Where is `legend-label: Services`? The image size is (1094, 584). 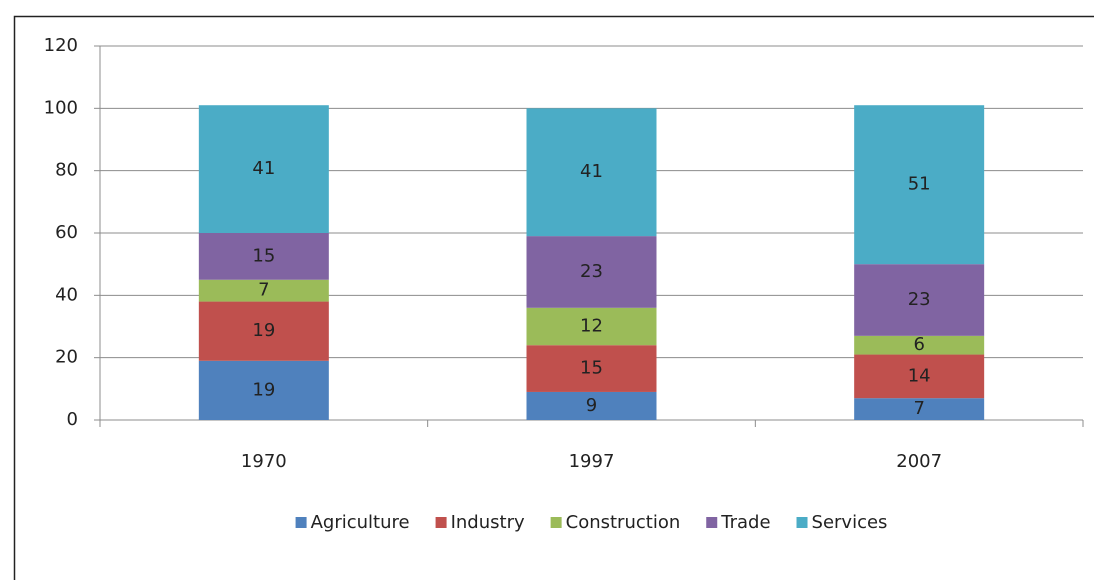
legend-label: Services is located at coordinates (850, 522).